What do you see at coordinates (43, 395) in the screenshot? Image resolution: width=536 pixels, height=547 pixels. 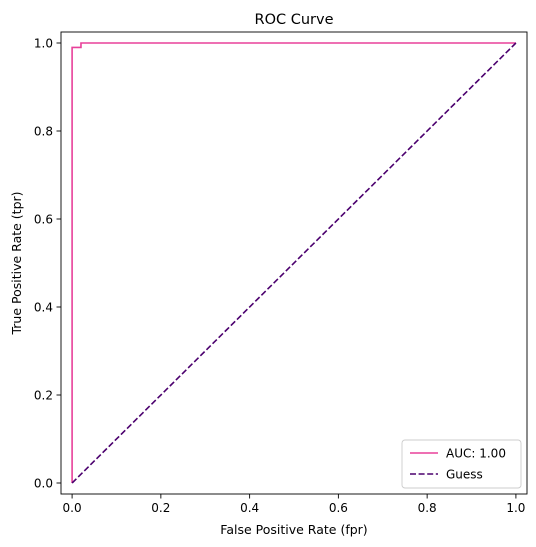 I see `y-tick-label: 0.2` at bounding box center [43, 395].